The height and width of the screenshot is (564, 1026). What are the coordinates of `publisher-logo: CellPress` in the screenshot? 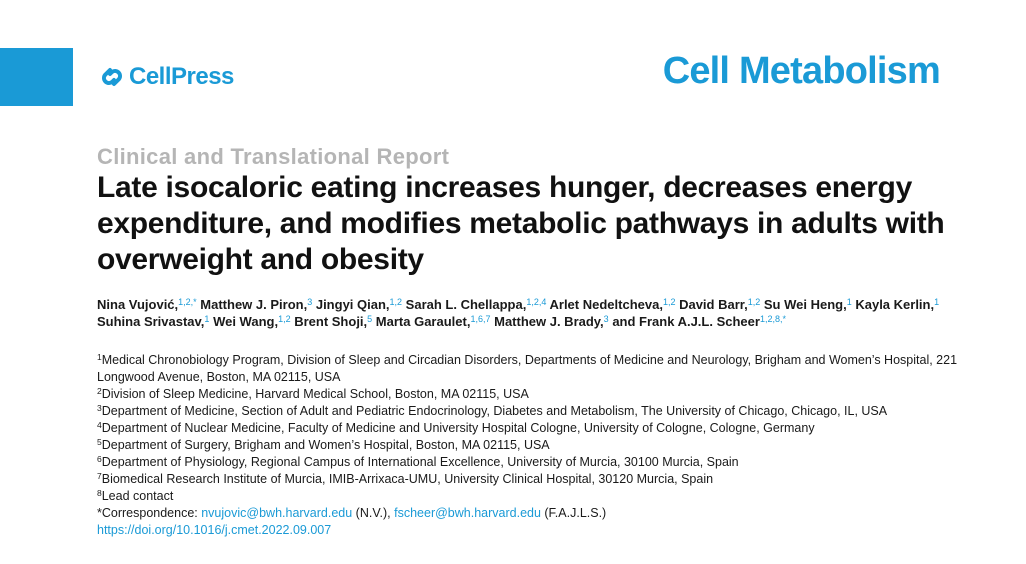 It's located at (165, 77).